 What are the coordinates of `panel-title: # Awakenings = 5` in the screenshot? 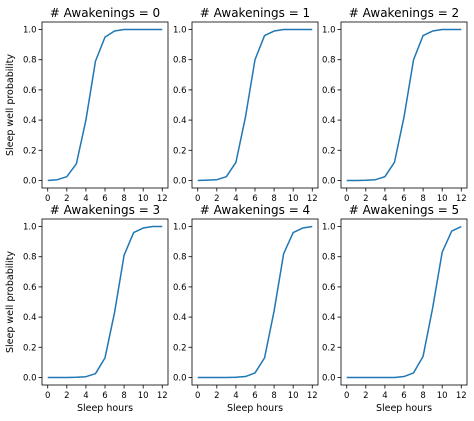 It's located at (404, 210).